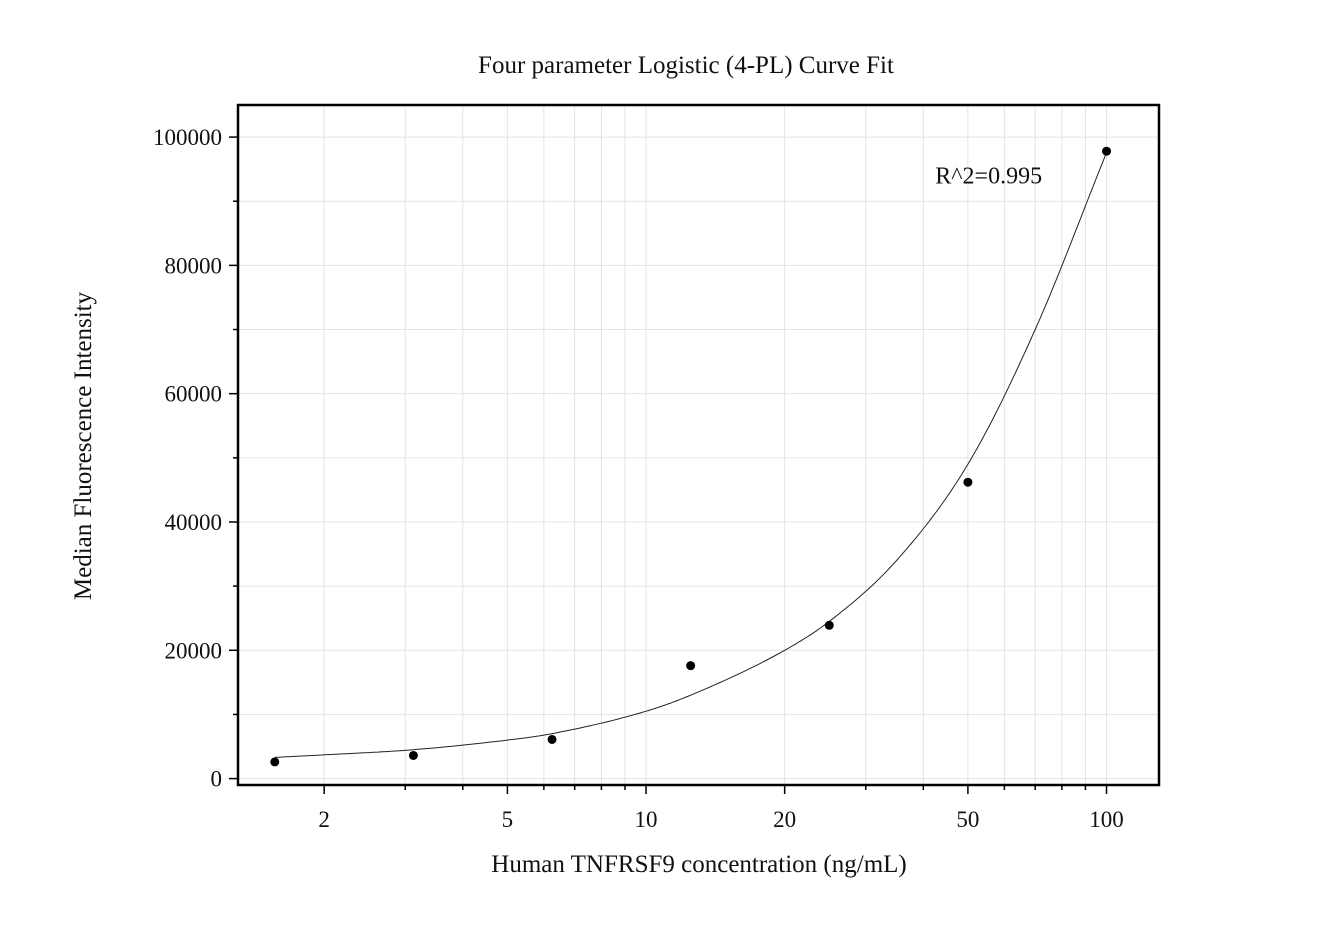  I want to click on chart-title: Four parameter Logistic (4-PL) Curve Fit, so click(686, 65).